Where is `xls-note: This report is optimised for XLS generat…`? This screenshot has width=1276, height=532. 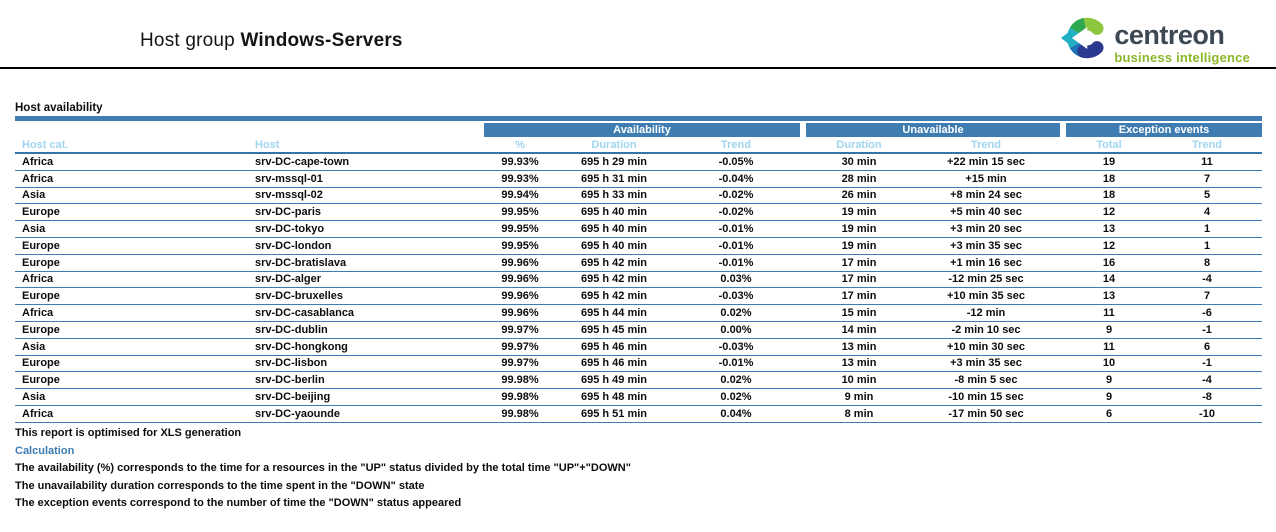
xls-note: This report is optimised for XLS generat… is located at coordinates (128, 433).